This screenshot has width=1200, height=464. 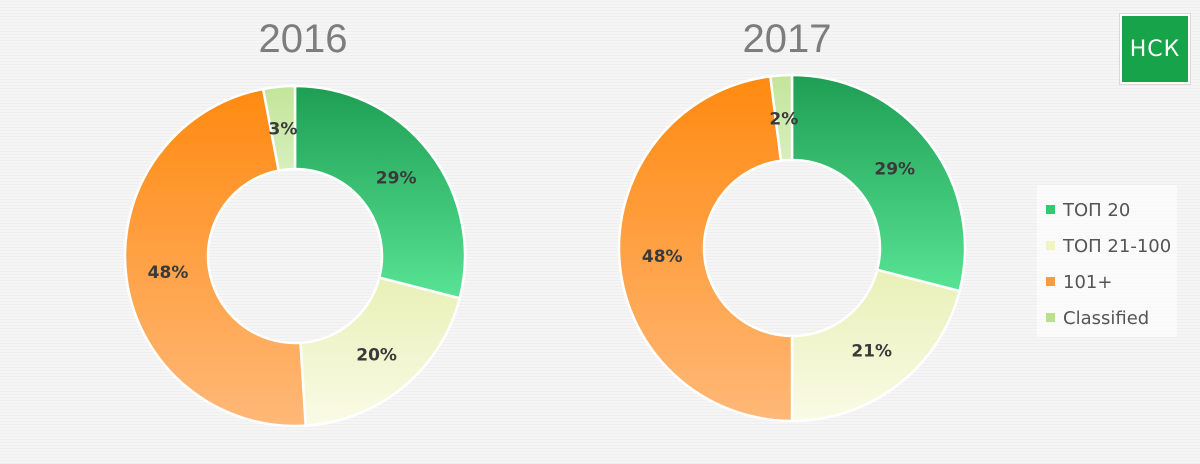 I want to click on legend-swatch-classified, so click(x=1050, y=317).